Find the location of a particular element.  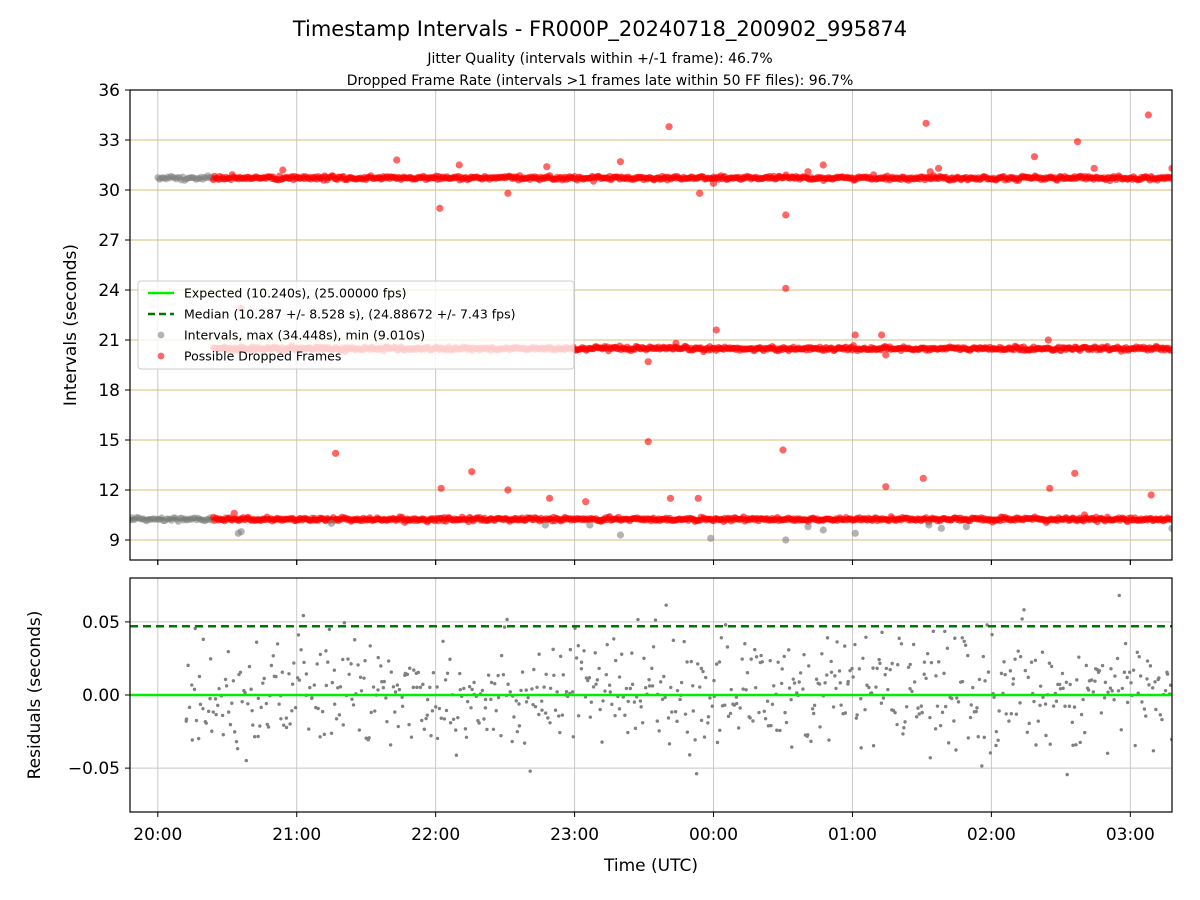

interval-point is located at coordinates (855, 533).